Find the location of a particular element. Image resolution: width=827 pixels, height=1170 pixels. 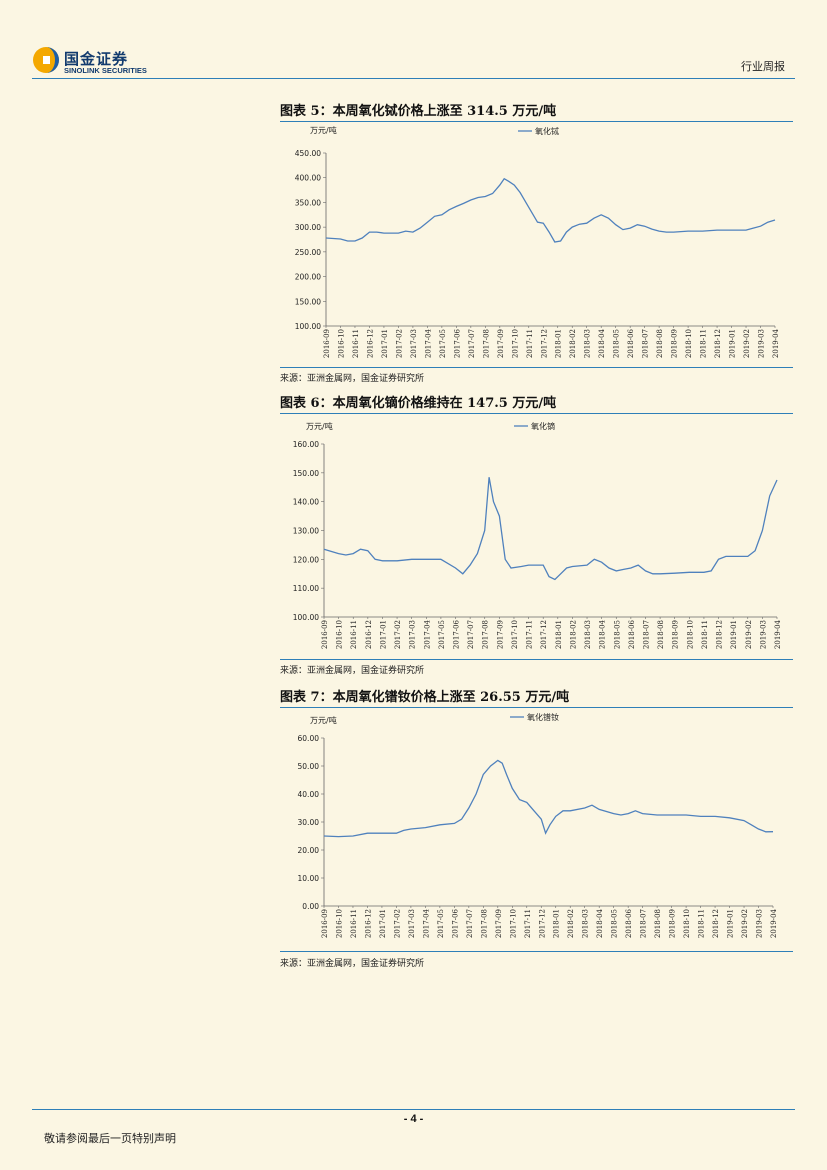

logo-english-name: SINOLINK SECURITIES is located at coordinates (105, 70).